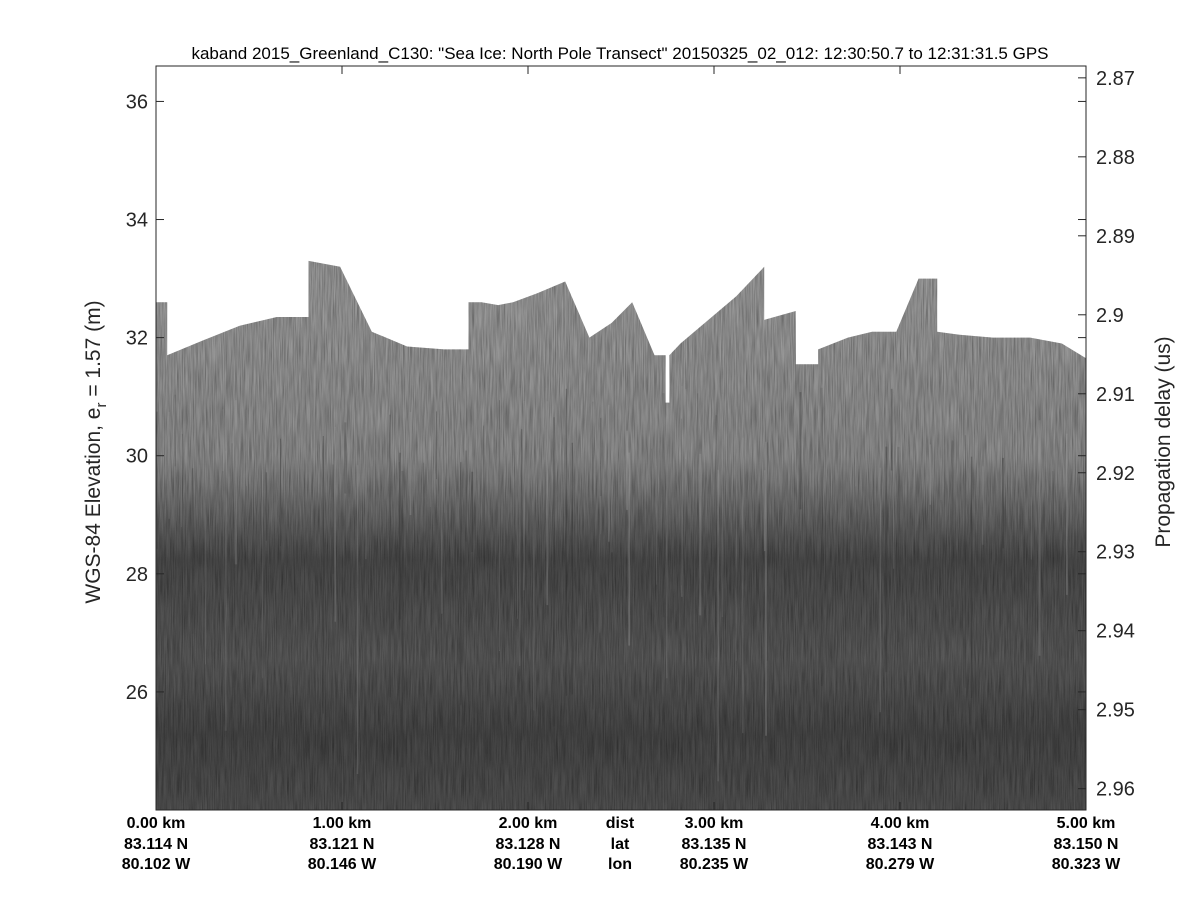 The width and height of the screenshot is (1200, 900). What do you see at coordinates (528, 844) in the screenshot?
I see `x-lat-label: 83.128 N` at bounding box center [528, 844].